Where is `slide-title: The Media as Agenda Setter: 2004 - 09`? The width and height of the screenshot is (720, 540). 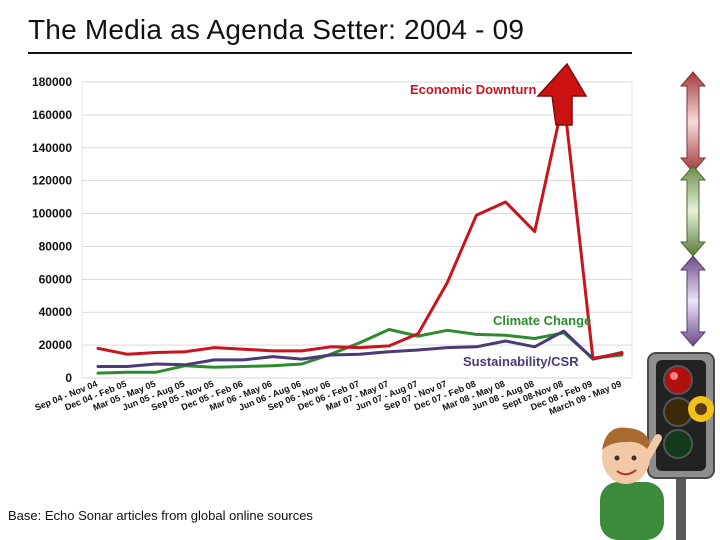
slide-title: The Media as Agenda Setter: 2004 - 09 is located at coordinates (276, 29).